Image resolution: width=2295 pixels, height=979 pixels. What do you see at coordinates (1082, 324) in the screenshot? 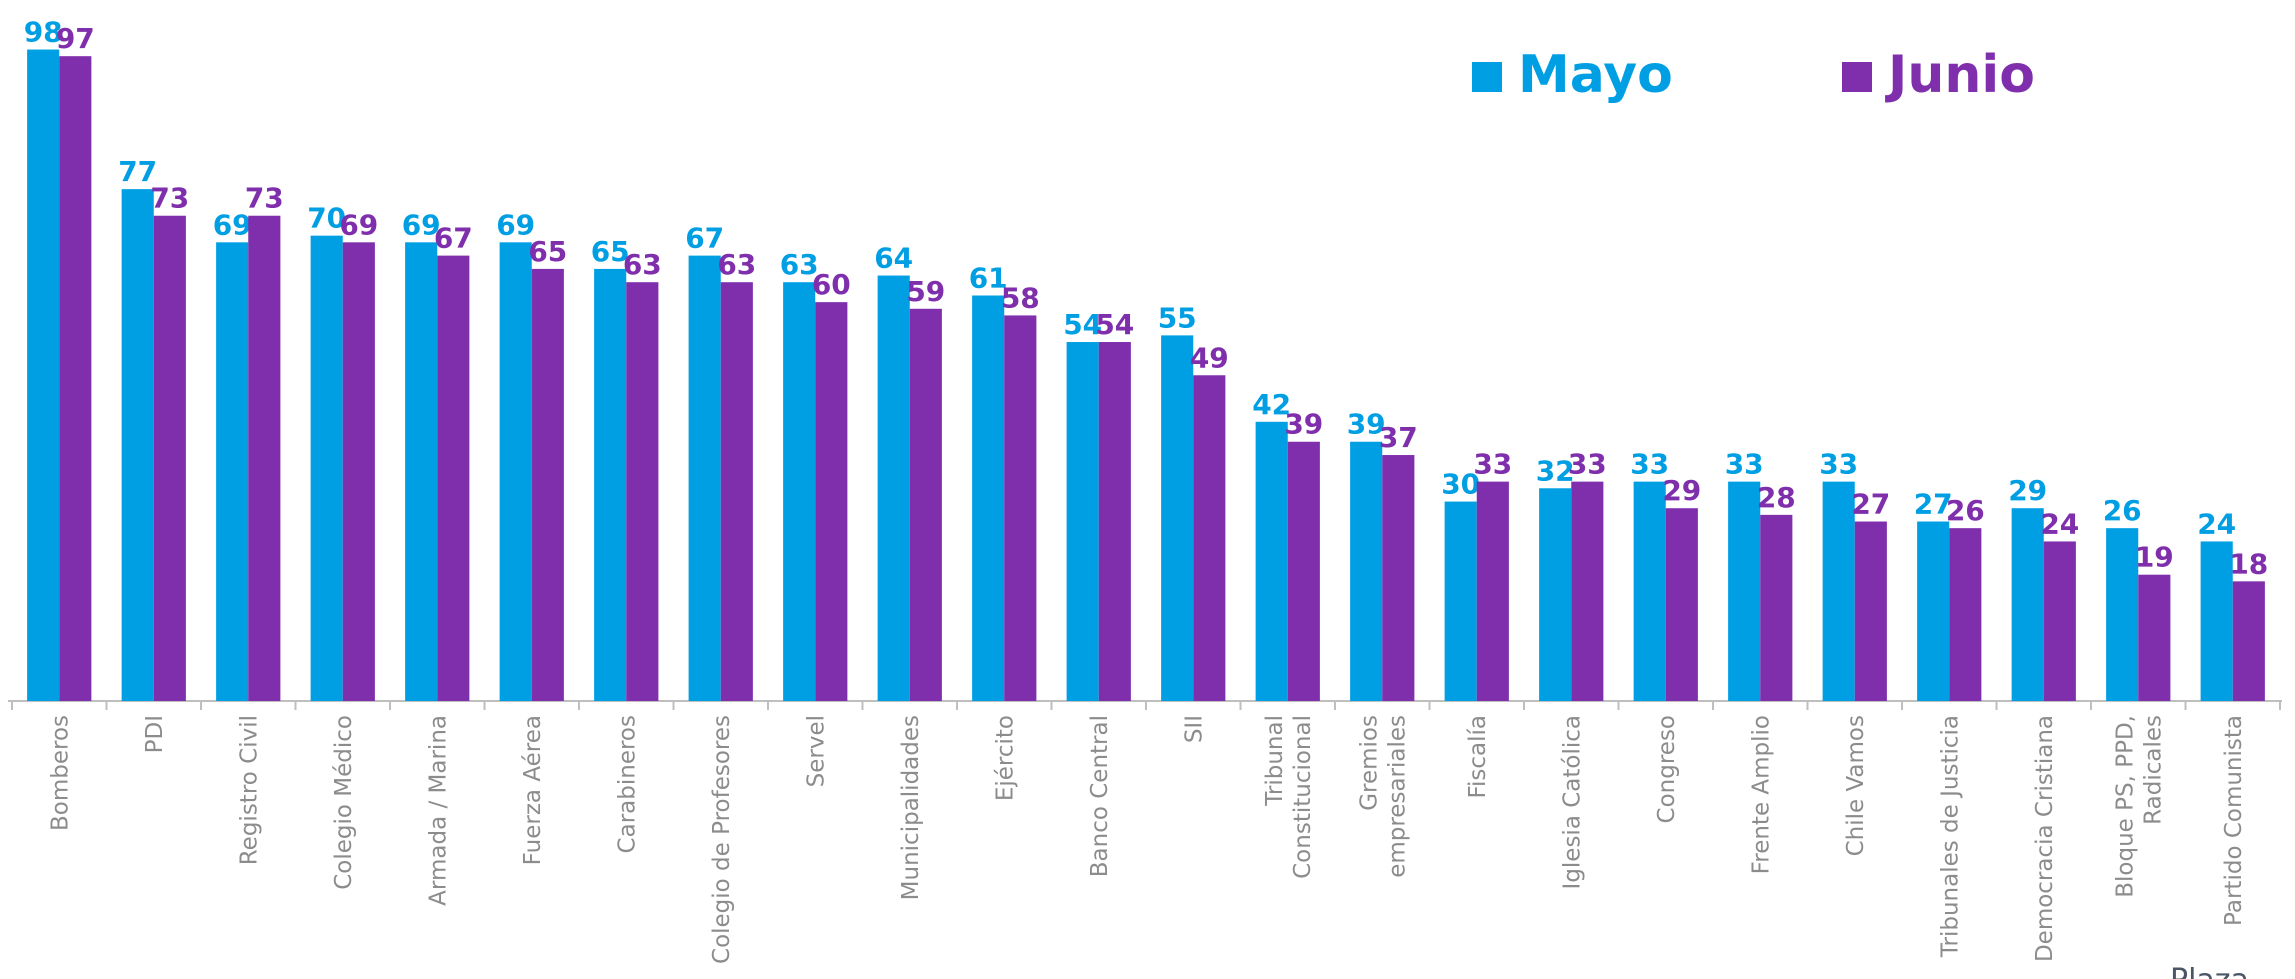
I see `value-label: 54` at bounding box center [1082, 324].